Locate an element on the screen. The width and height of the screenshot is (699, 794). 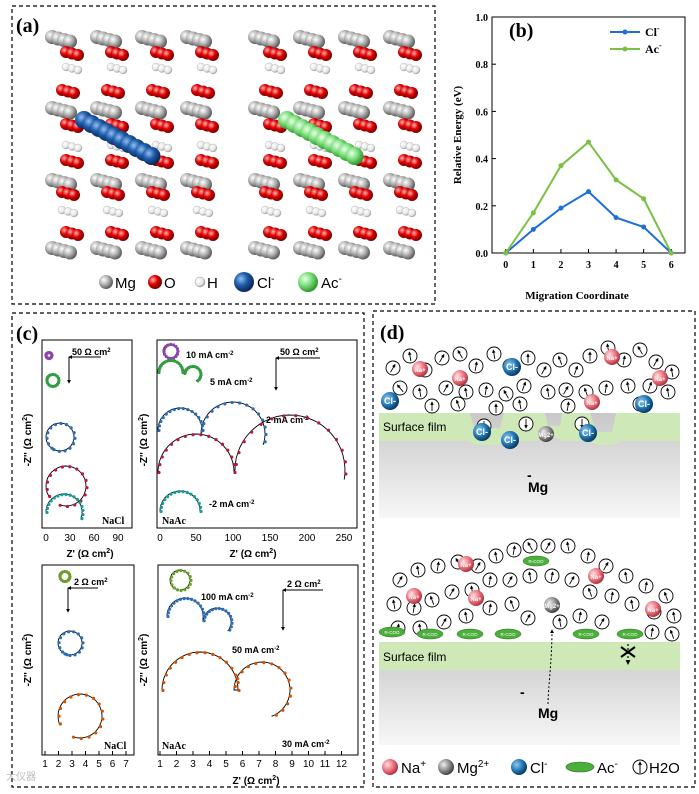
surface-film is located at coordinates (529, 656).